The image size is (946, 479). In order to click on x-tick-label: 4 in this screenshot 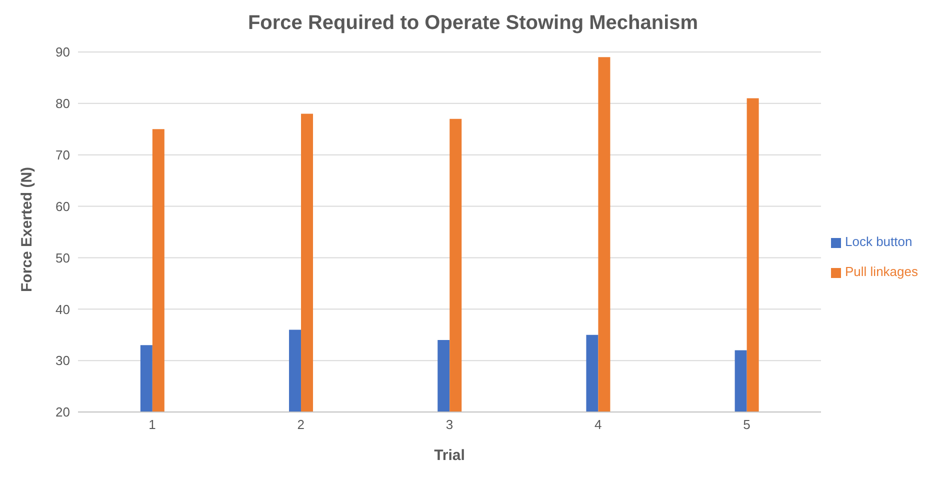, I will do `click(598, 424)`.